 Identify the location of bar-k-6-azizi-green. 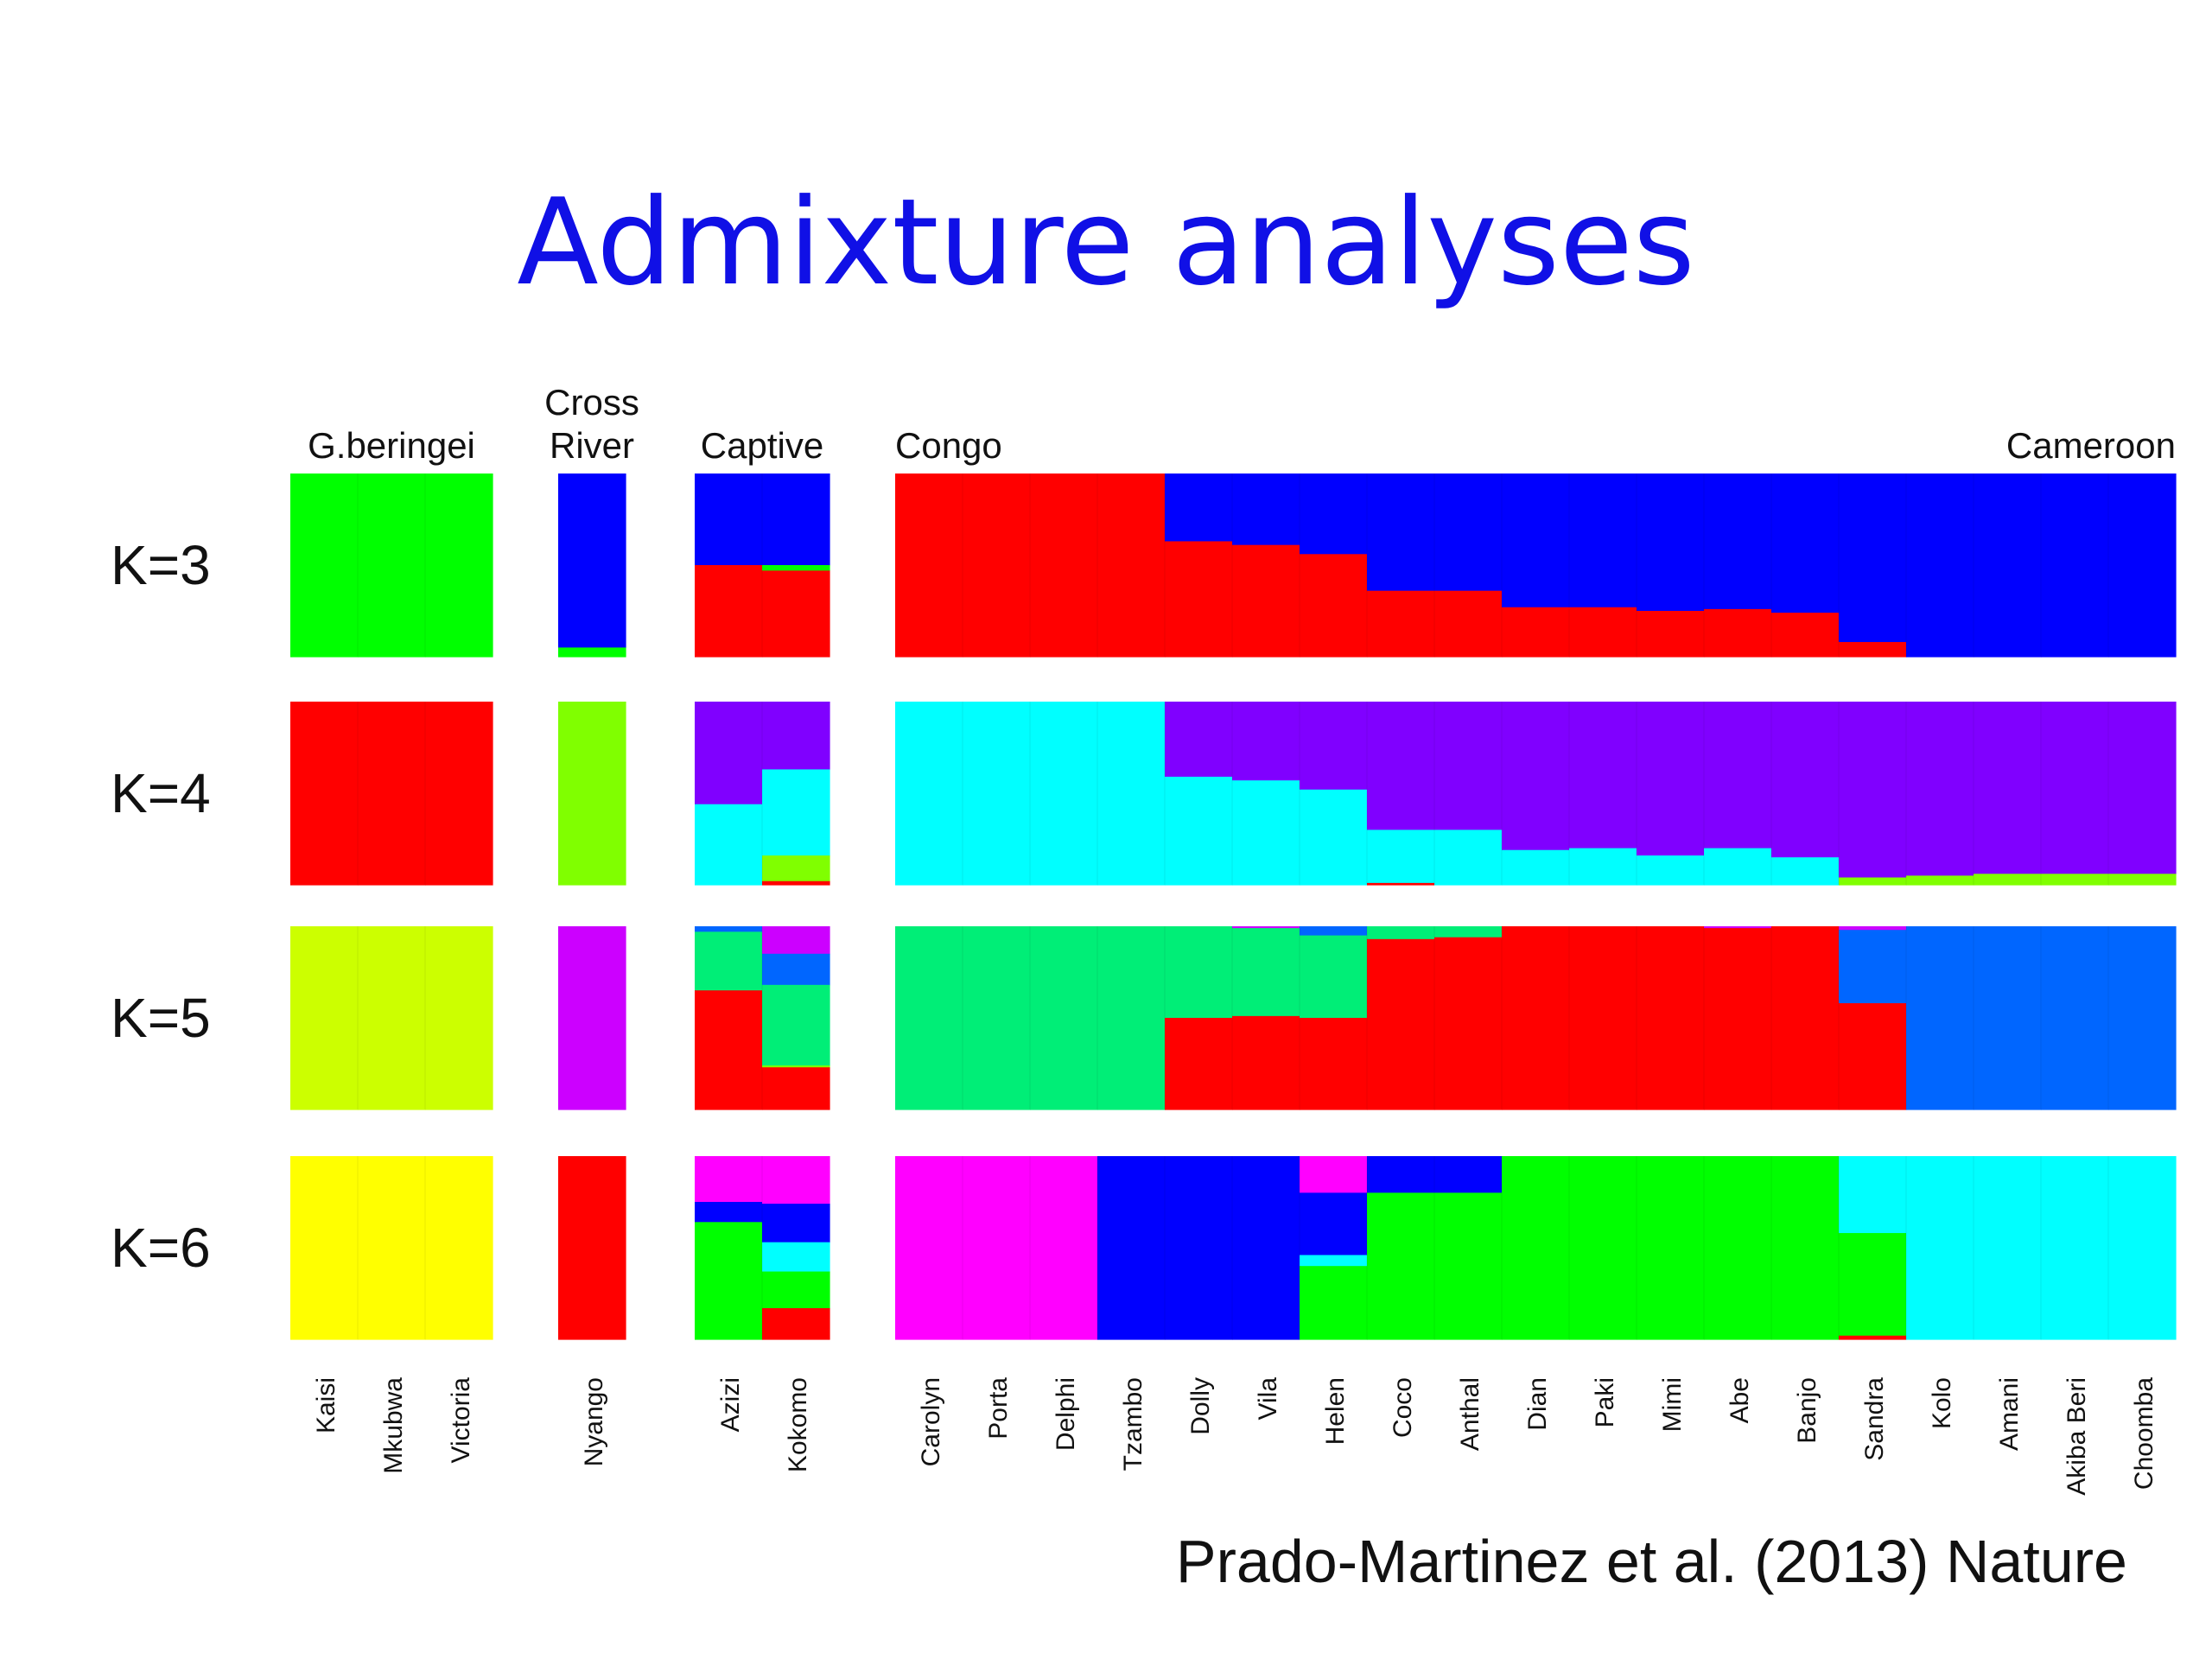
(729, 1281).